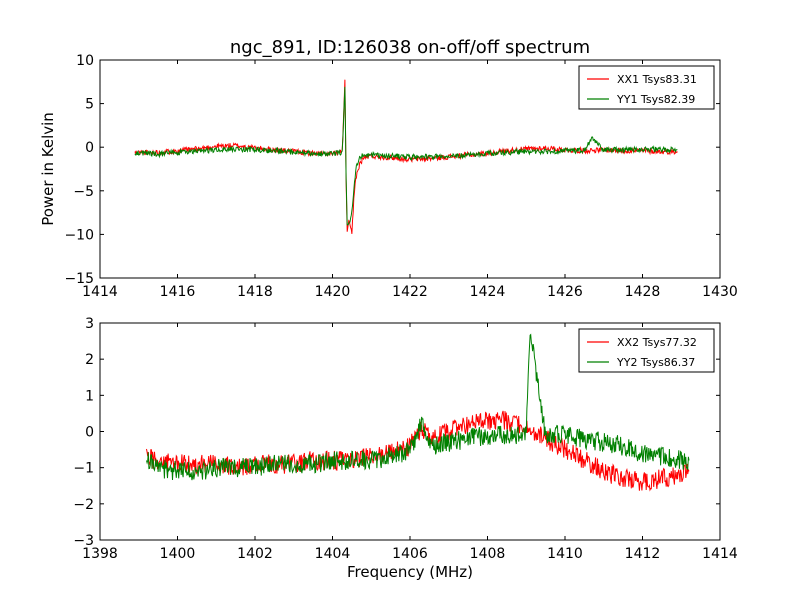 This screenshot has width=800, height=600. Describe the element at coordinates (488, 292) in the screenshot. I see `x-tick-label: 1424` at that location.